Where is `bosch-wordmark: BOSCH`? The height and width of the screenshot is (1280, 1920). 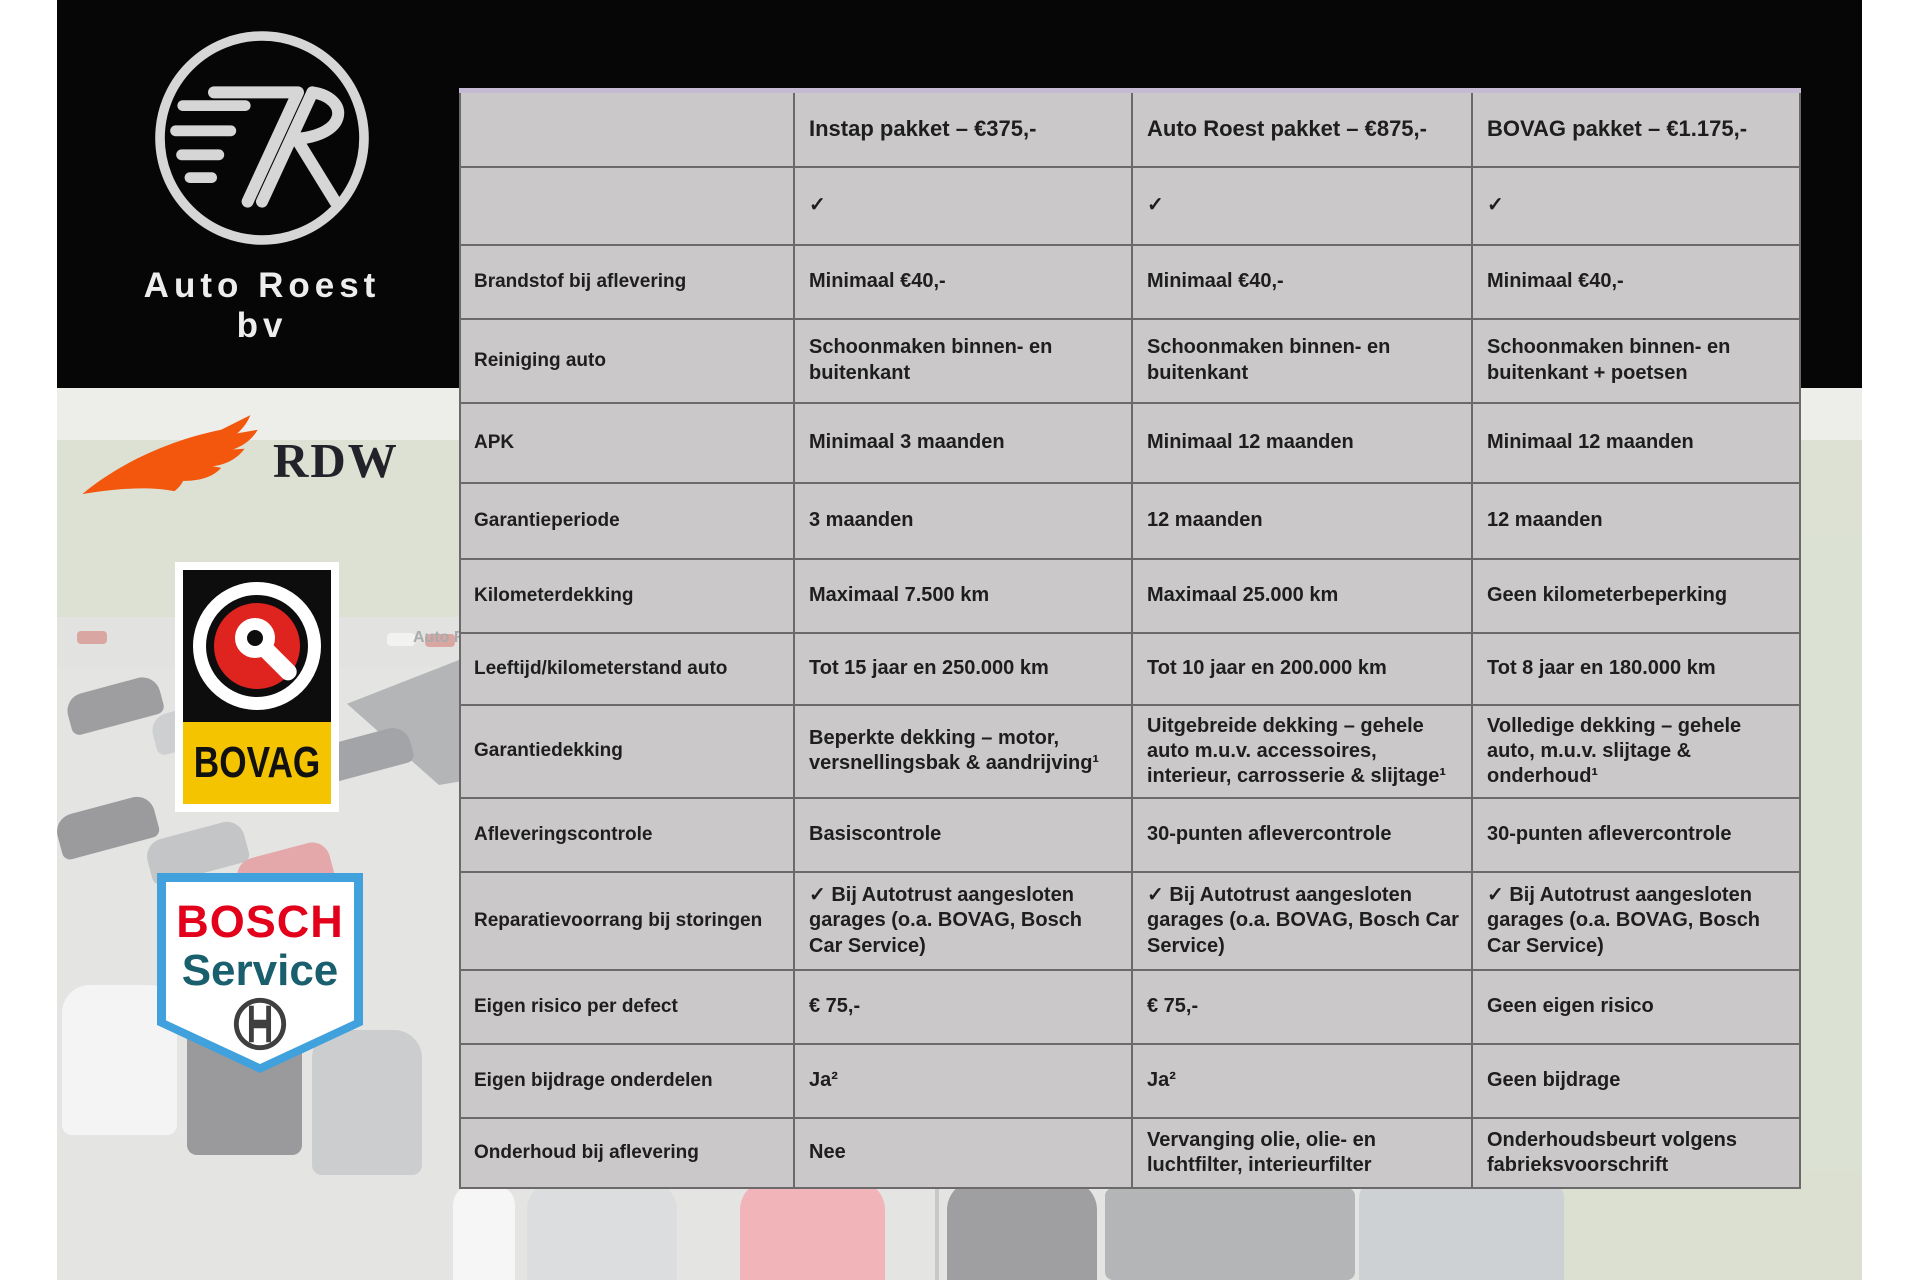
bosch-wordmark: BOSCH is located at coordinates (260, 921).